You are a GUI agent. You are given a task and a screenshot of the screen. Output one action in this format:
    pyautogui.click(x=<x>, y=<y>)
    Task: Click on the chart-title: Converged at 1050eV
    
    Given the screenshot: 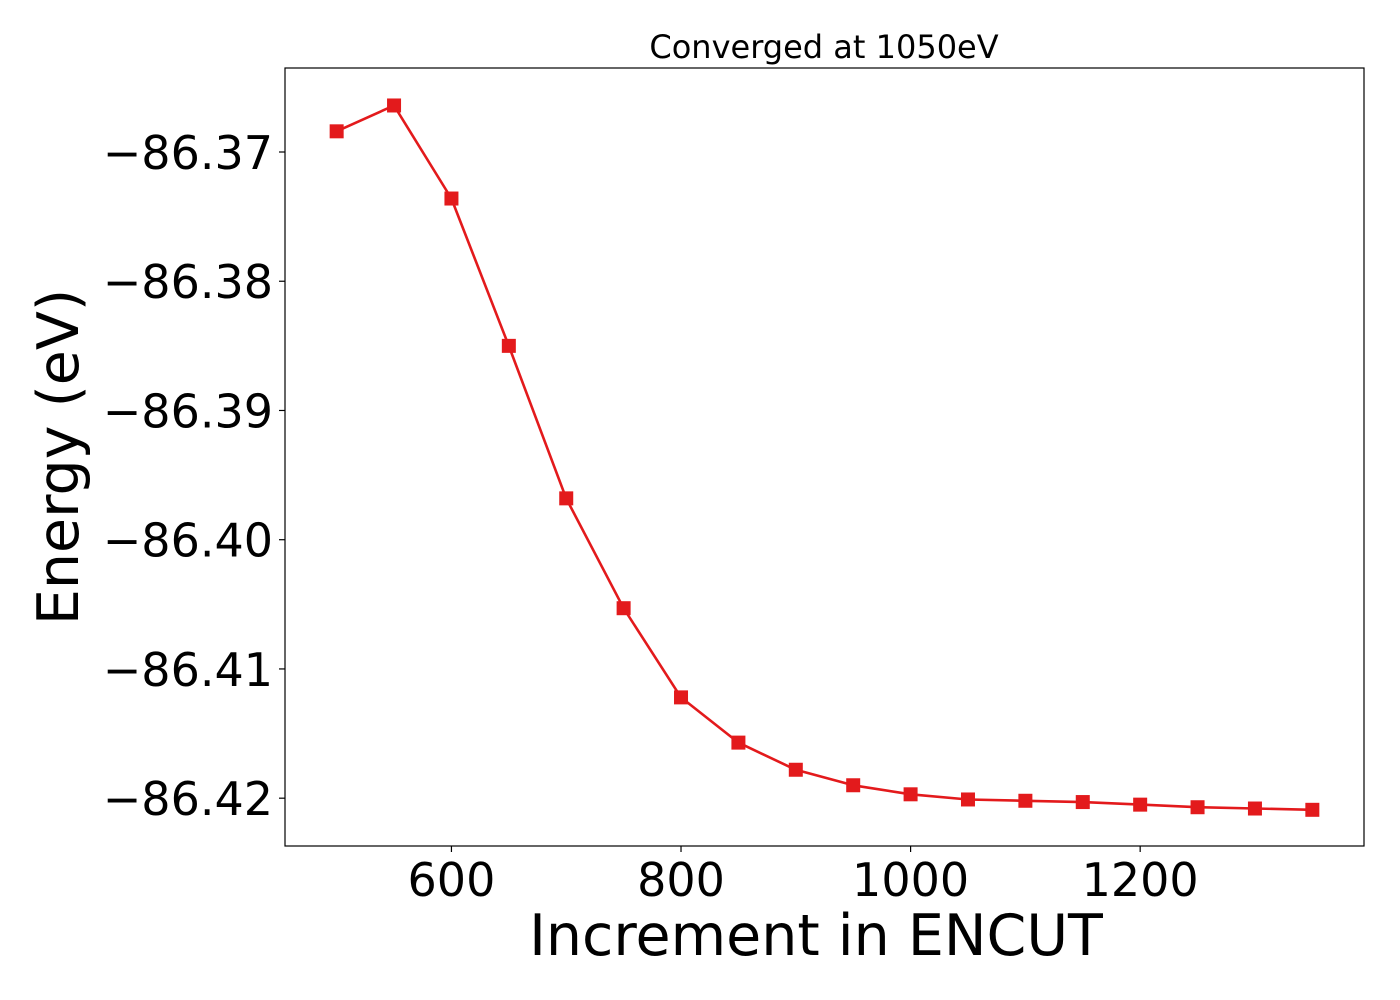 What is the action you would take?
    pyautogui.click(x=823, y=47)
    